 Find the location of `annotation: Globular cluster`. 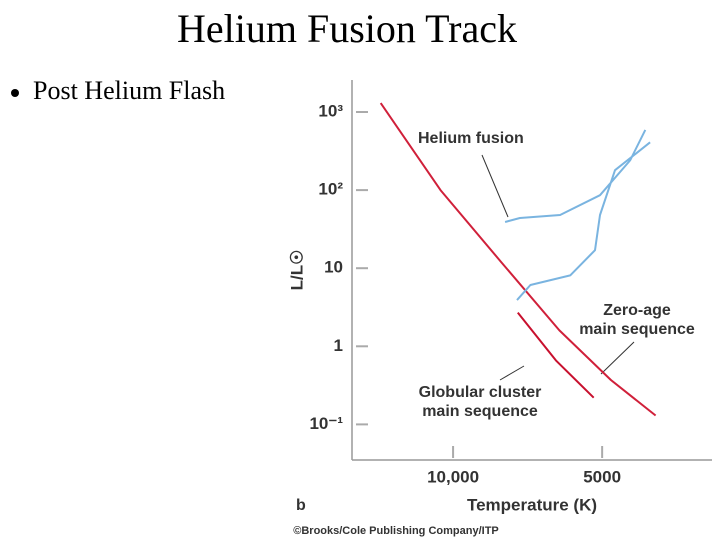

annotation: Globular cluster is located at coordinates (480, 392).